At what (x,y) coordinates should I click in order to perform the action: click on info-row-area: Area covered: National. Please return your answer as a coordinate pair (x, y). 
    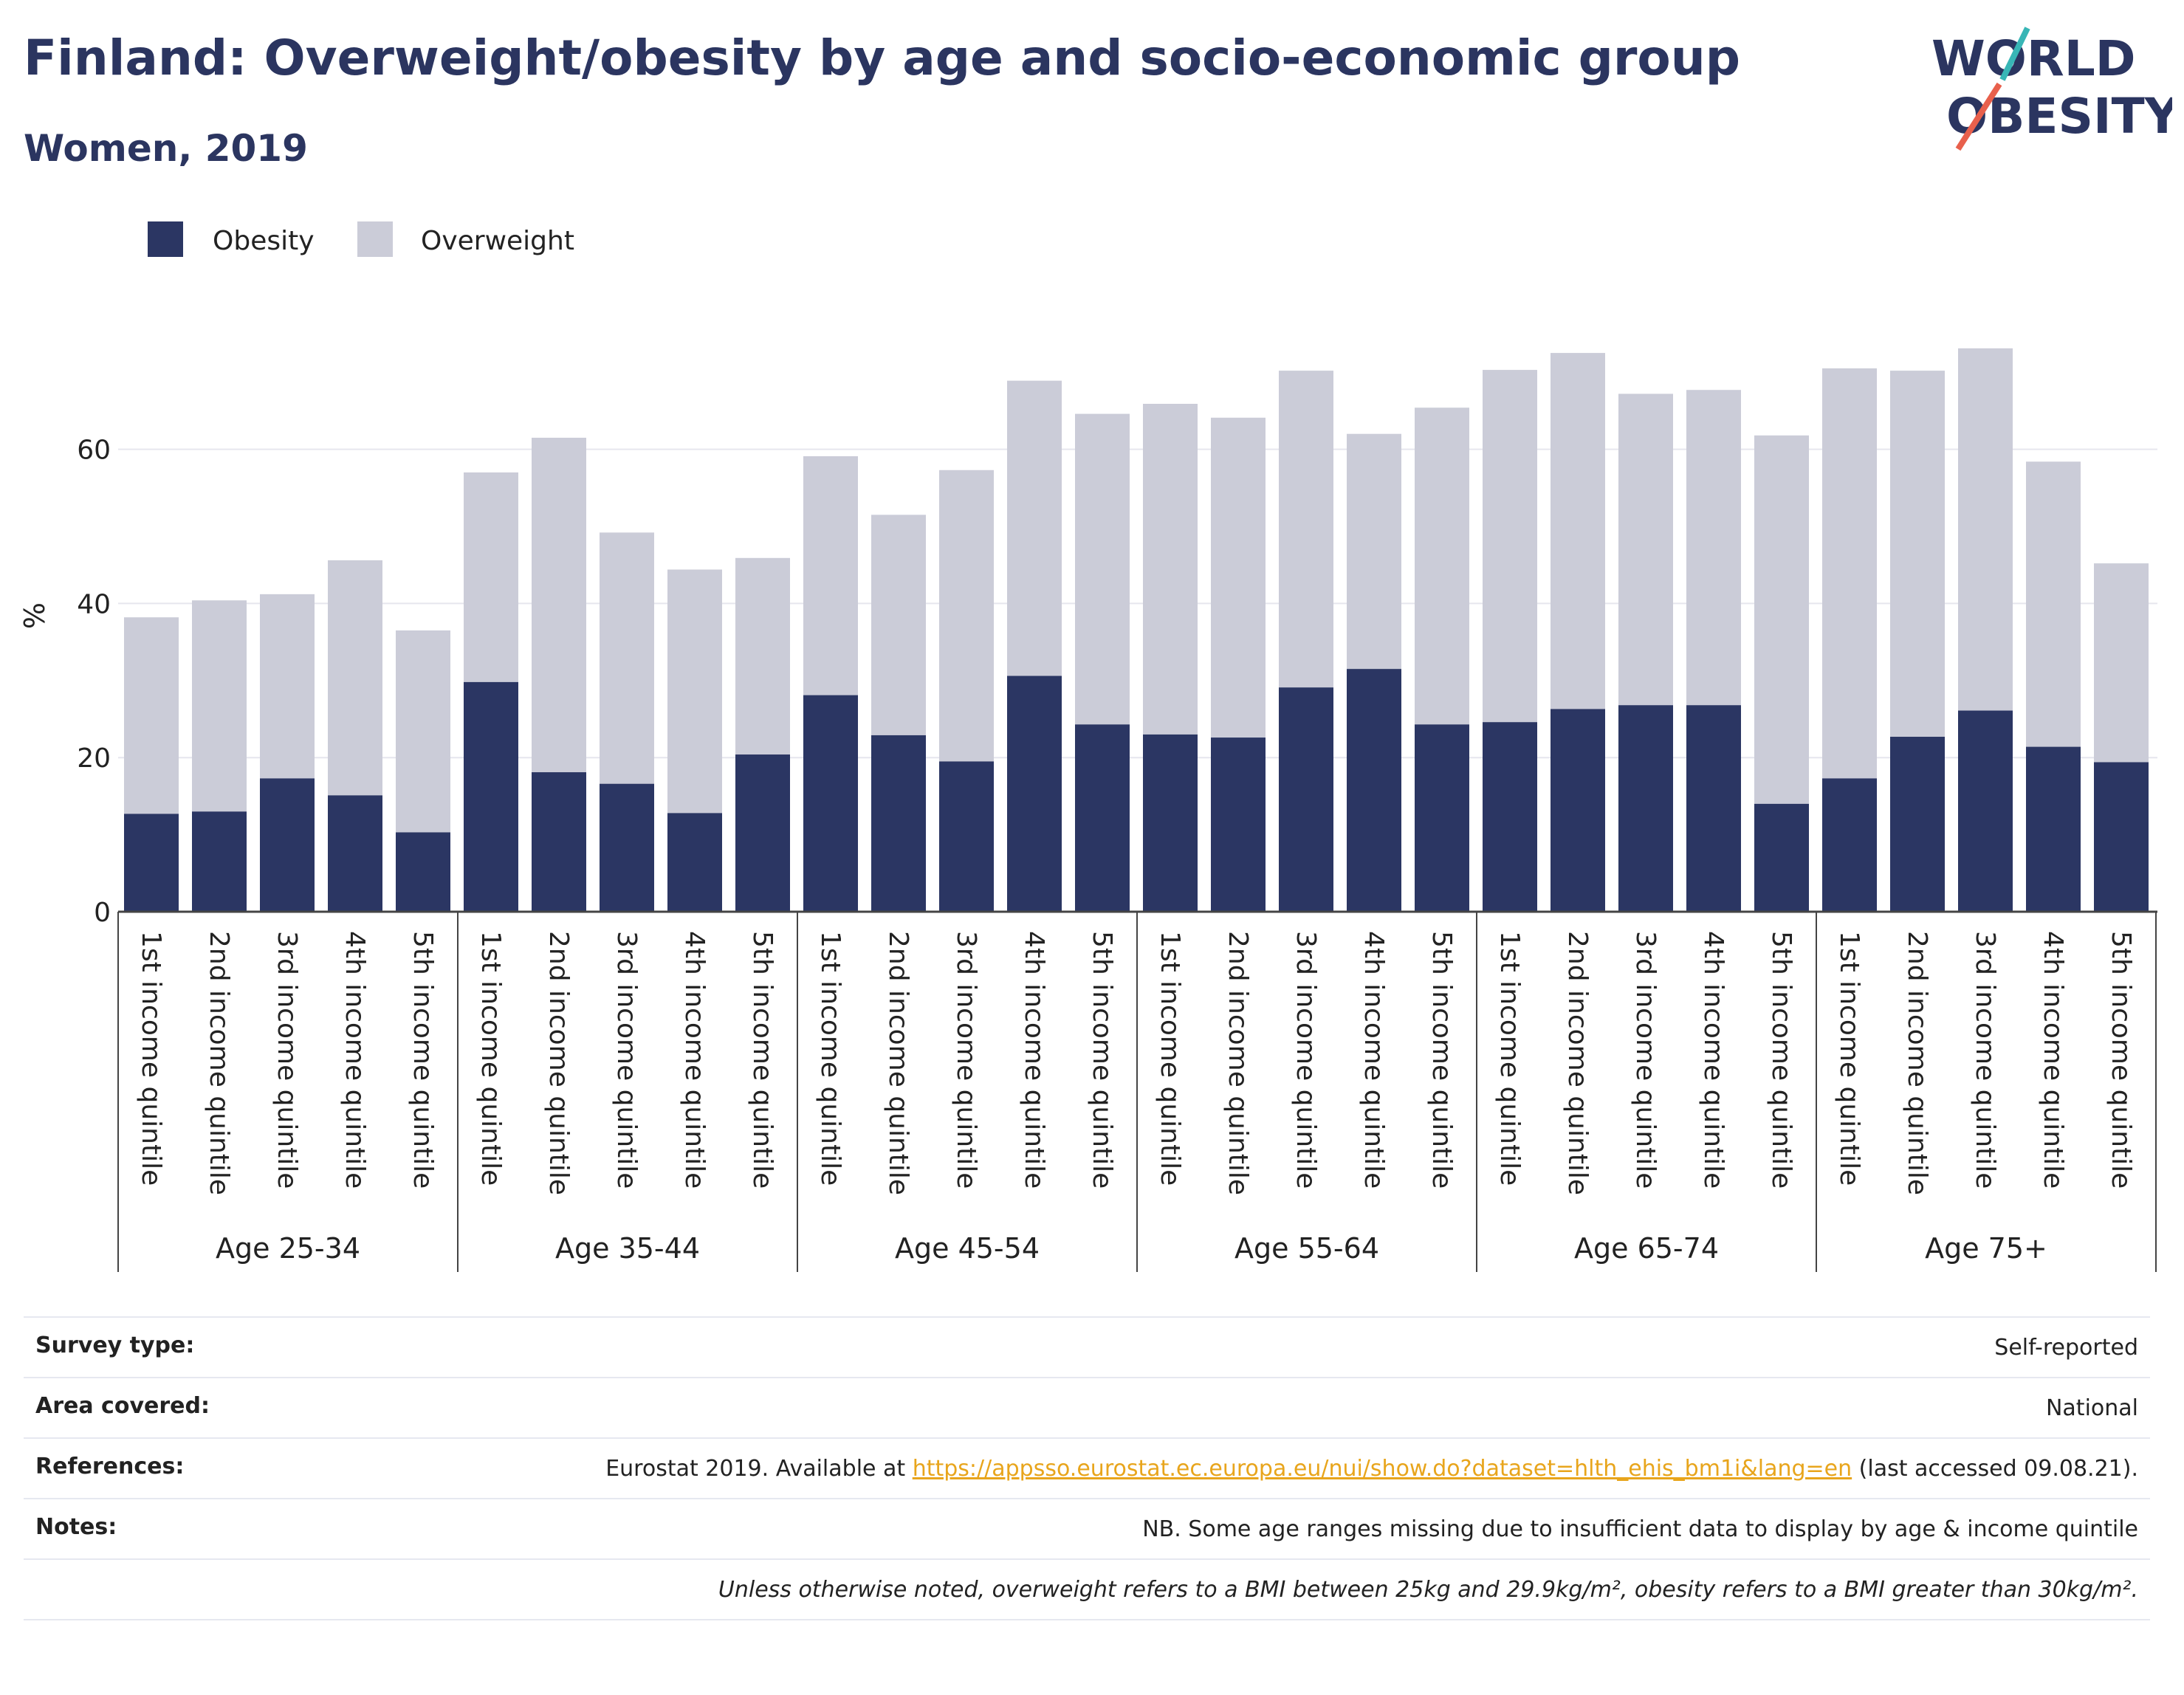
    Looking at the image, I should click on (1087, 1407).